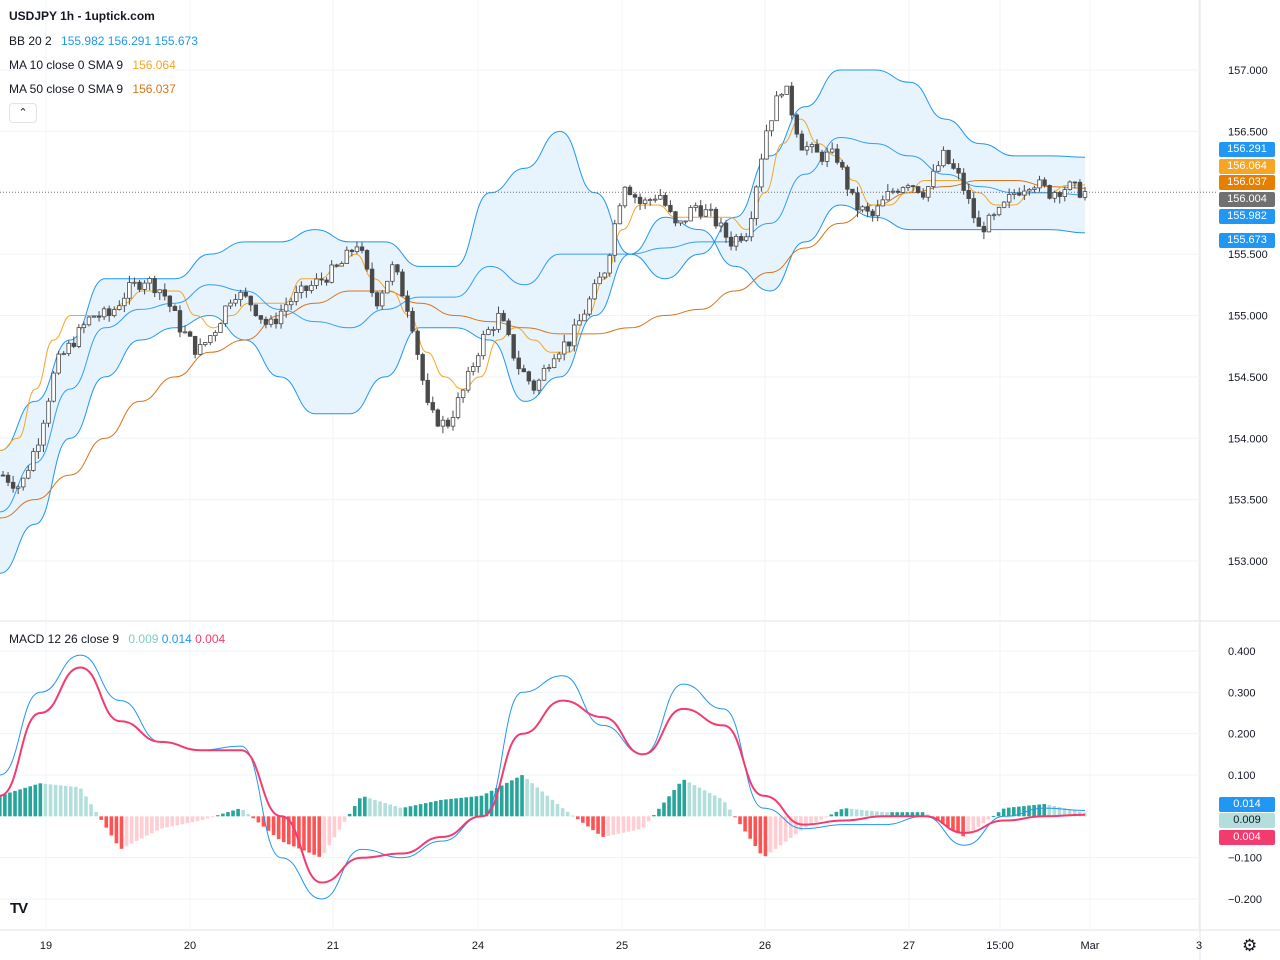 The width and height of the screenshot is (1280, 960). What do you see at coordinates (1247, 199) in the screenshot?
I see `price-tag: 156.004` at bounding box center [1247, 199].